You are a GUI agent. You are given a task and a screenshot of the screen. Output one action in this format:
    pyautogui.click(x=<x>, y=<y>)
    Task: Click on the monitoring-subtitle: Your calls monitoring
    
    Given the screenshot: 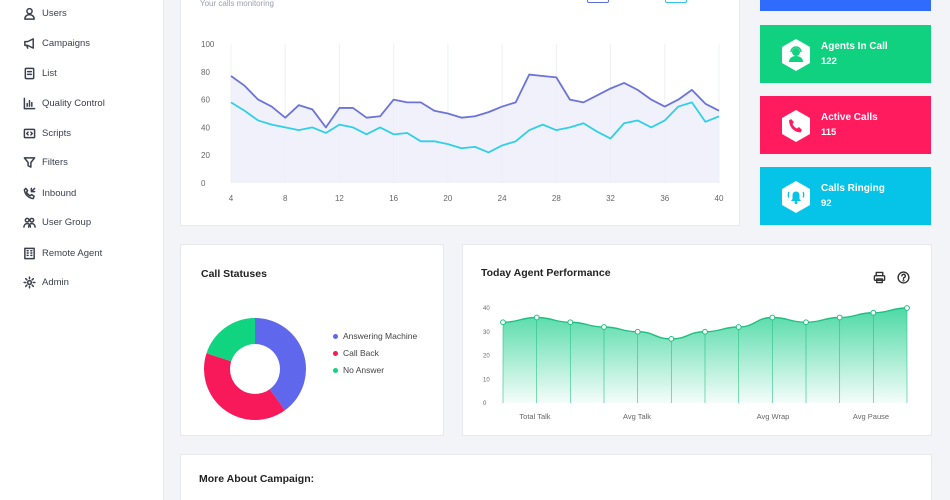 What is the action you would take?
    pyautogui.click(x=237, y=4)
    